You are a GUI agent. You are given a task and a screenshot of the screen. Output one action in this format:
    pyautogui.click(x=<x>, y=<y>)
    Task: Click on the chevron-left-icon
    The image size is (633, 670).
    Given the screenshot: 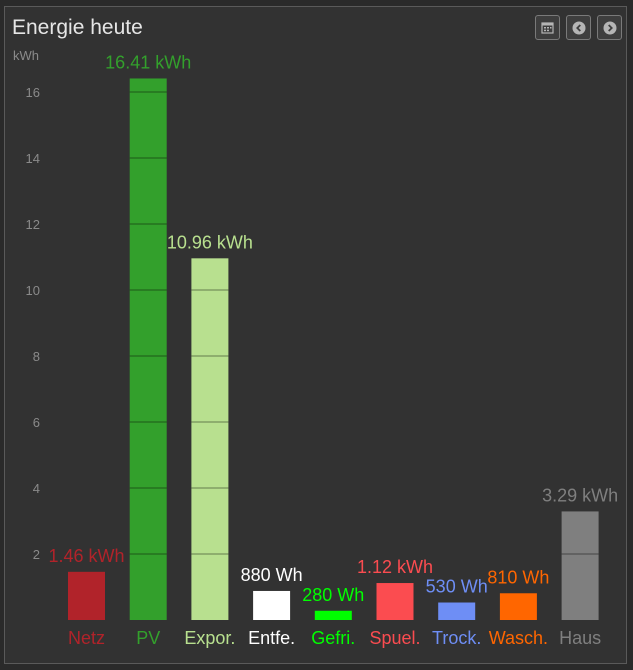 What is the action you would take?
    pyautogui.click(x=578, y=27)
    